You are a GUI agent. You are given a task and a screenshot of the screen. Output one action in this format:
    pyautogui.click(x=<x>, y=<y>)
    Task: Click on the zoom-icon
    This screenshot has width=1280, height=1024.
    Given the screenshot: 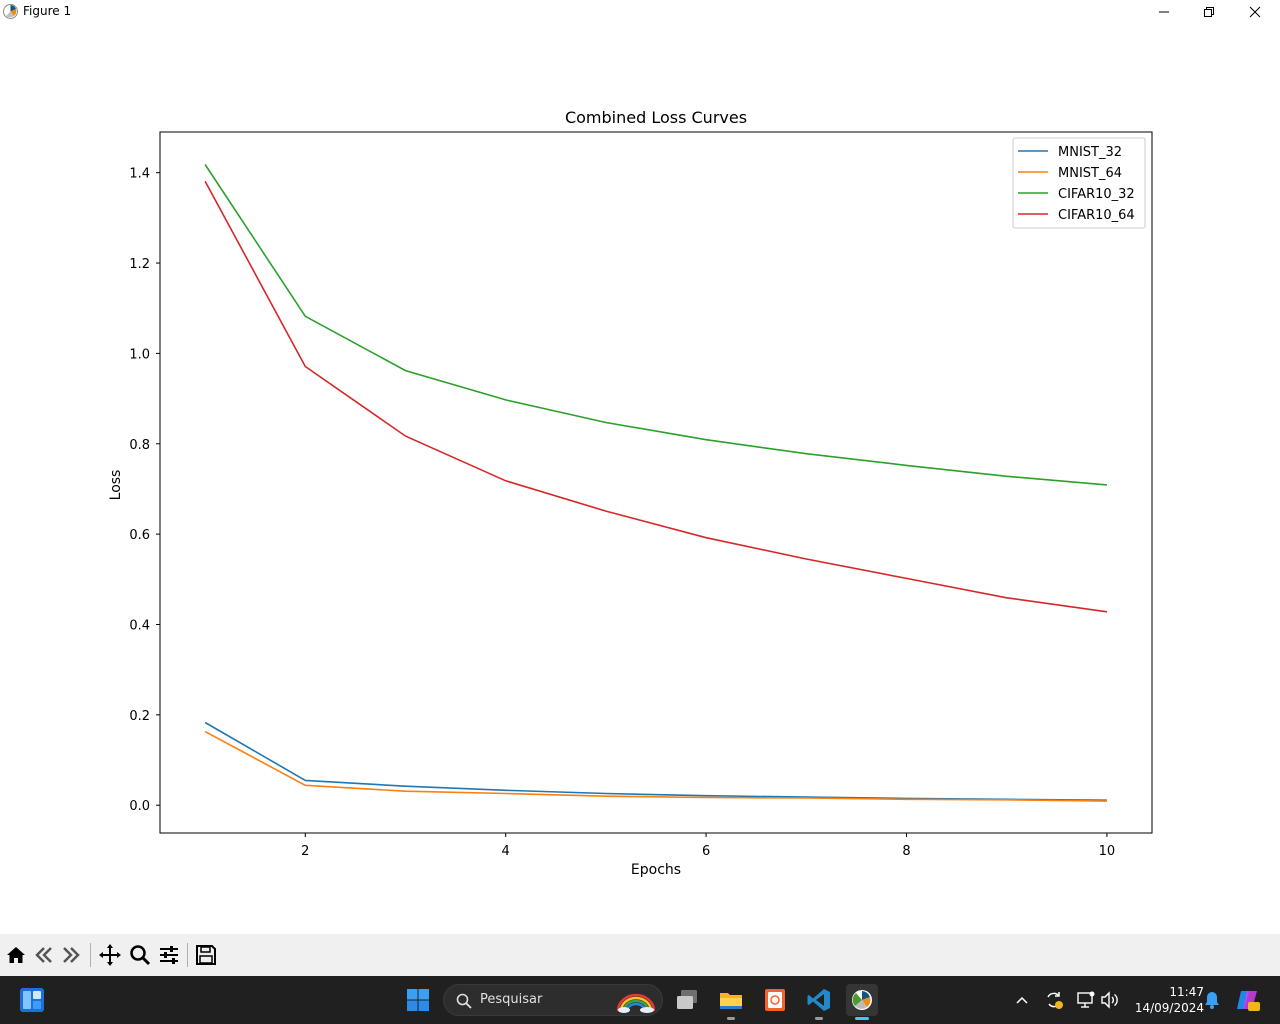 What is the action you would take?
    pyautogui.click(x=140, y=955)
    